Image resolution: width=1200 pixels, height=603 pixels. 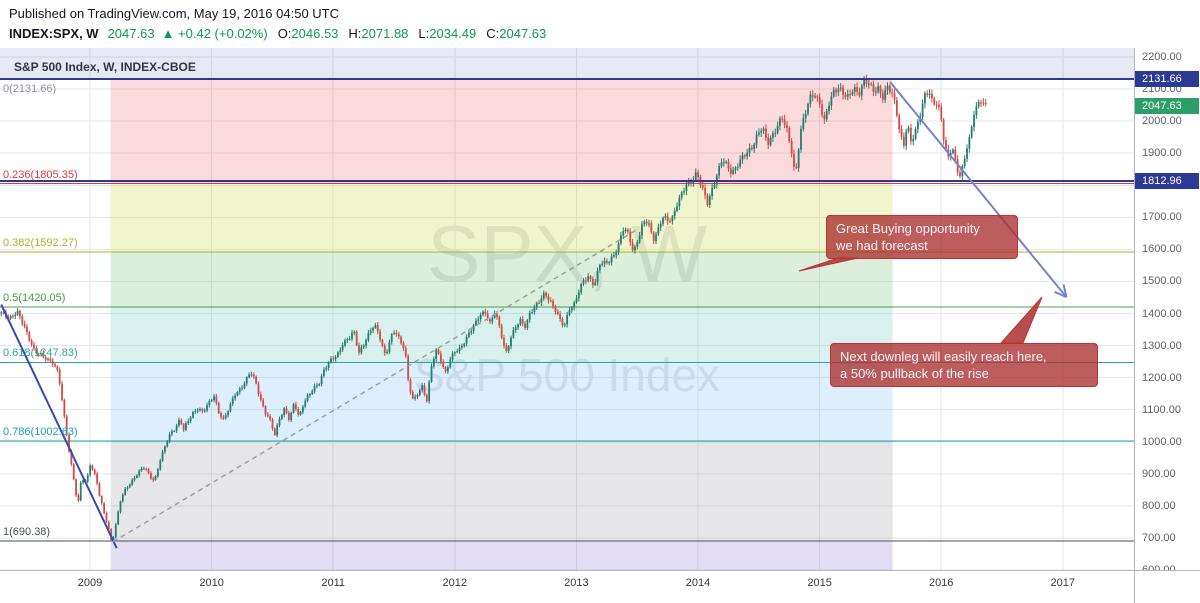 I want to click on callout-tail, so click(x=1021, y=320).